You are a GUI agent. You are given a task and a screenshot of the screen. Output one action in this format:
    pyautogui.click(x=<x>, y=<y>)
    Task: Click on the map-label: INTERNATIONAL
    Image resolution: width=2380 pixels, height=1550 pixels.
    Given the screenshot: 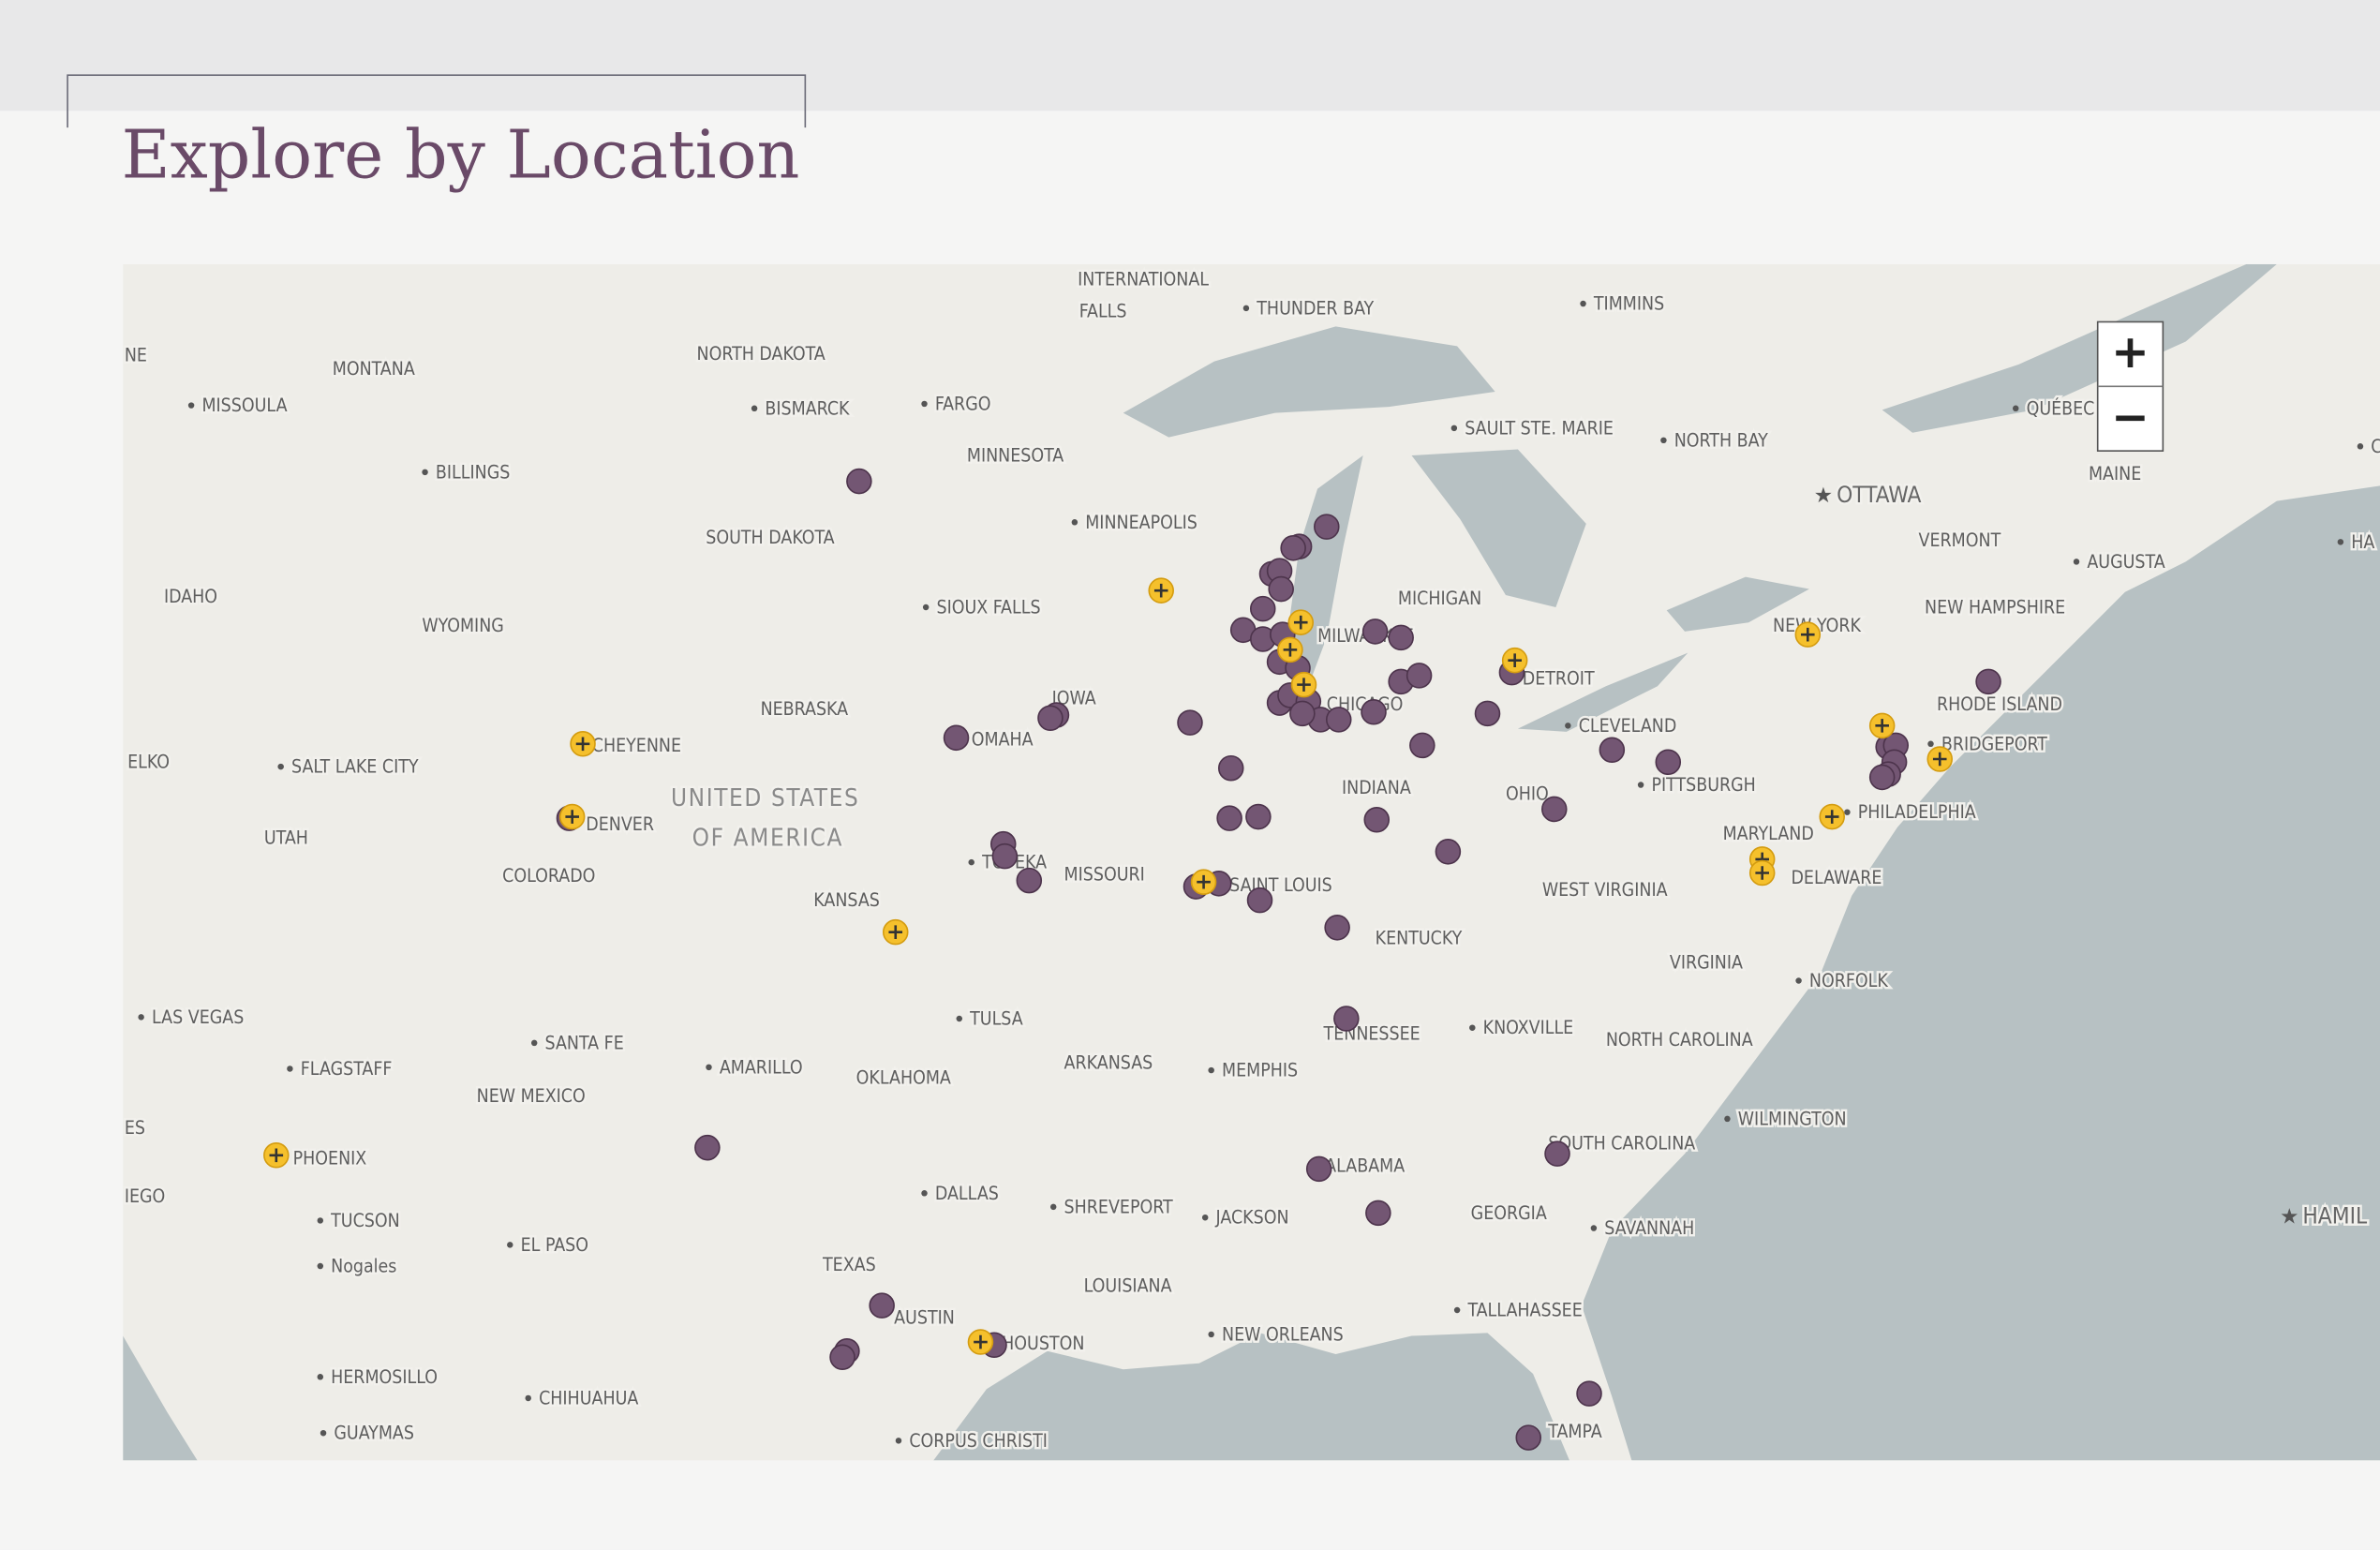 What is the action you would take?
    pyautogui.click(x=1143, y=280)
    